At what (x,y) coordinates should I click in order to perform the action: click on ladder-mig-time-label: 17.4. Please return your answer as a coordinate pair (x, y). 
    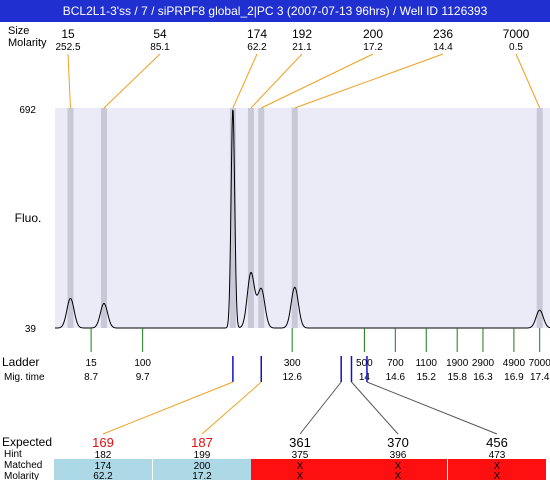
    Looking at the image, I should click on (540, 377).